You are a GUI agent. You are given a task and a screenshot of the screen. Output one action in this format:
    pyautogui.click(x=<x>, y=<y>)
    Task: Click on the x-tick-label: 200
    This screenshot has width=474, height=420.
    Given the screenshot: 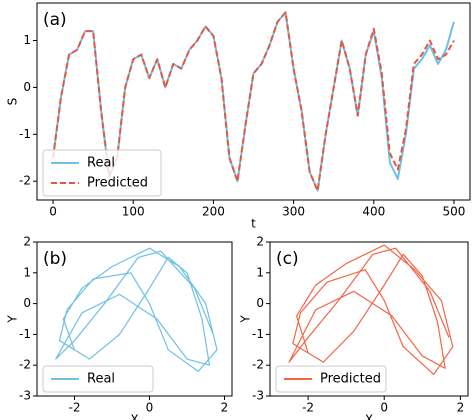 What is the action you would take?
    pyautogui.click(x=213, y=212)
    